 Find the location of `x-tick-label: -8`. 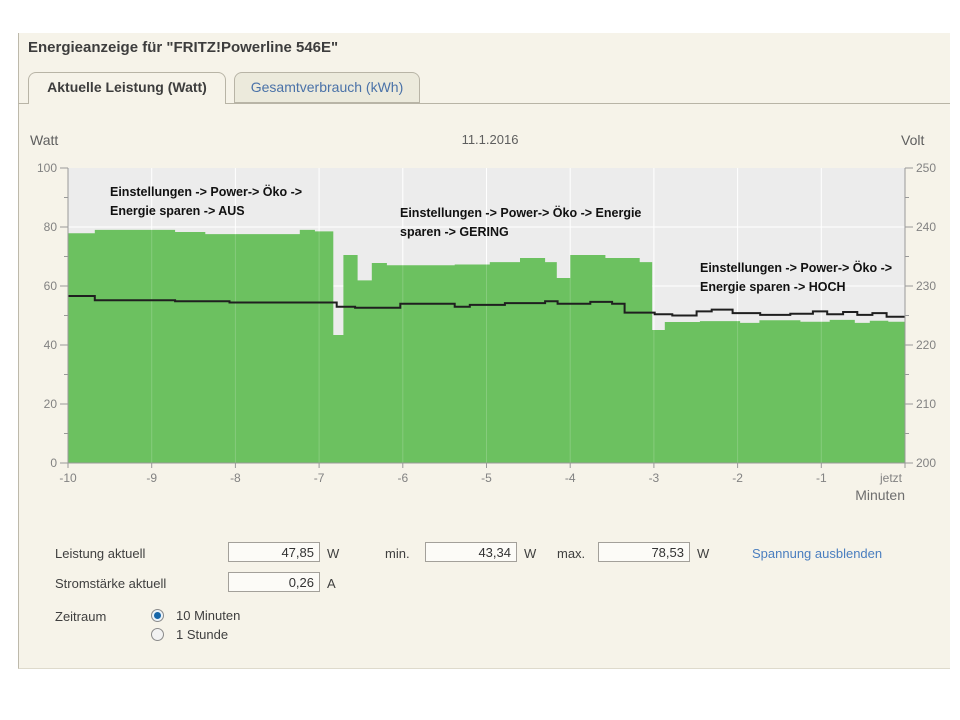

x-tick-label: -8 is located at coordinates (235, 478).